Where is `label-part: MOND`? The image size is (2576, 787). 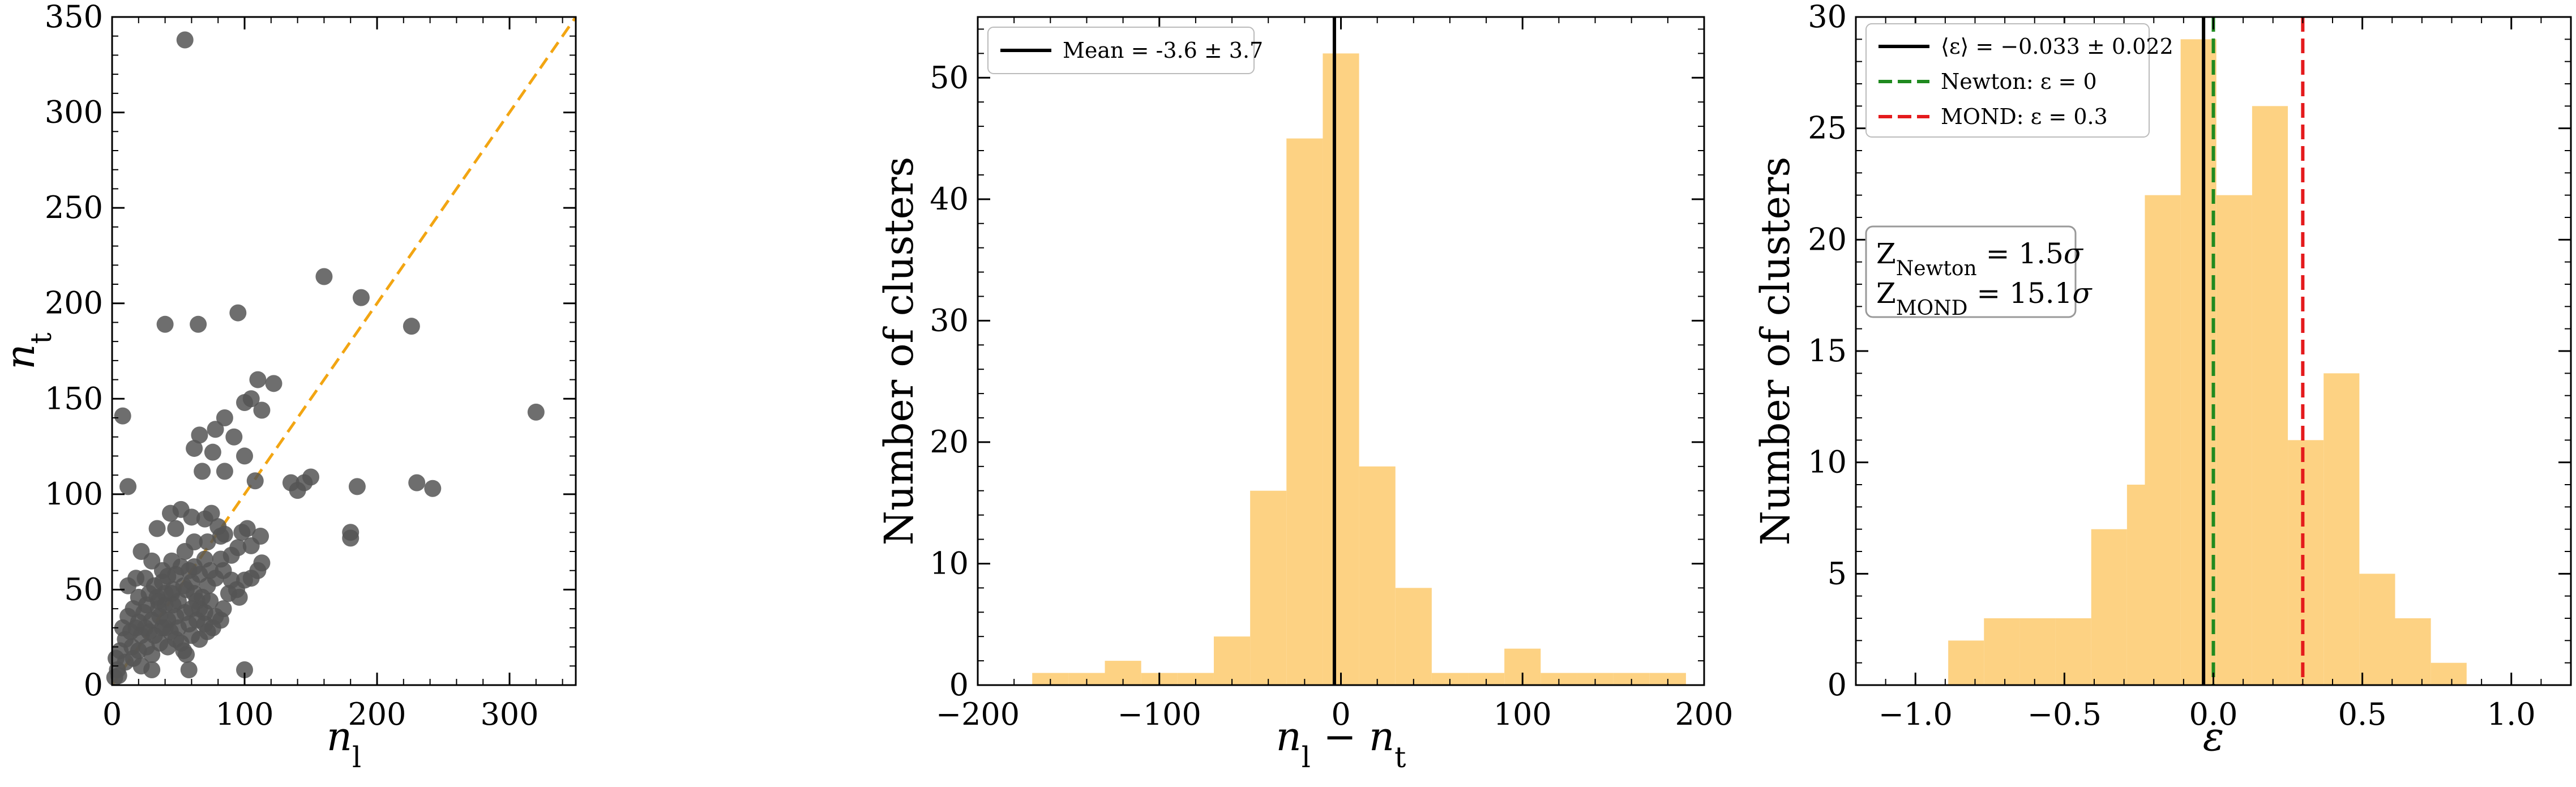 label-part: MOND is located at coordinates (1932, 309).